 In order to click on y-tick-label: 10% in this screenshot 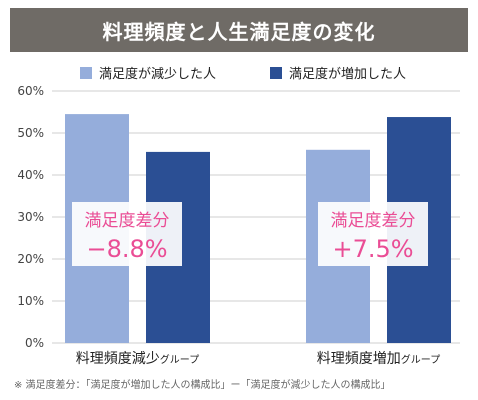, I will do `click(30, 301)`.